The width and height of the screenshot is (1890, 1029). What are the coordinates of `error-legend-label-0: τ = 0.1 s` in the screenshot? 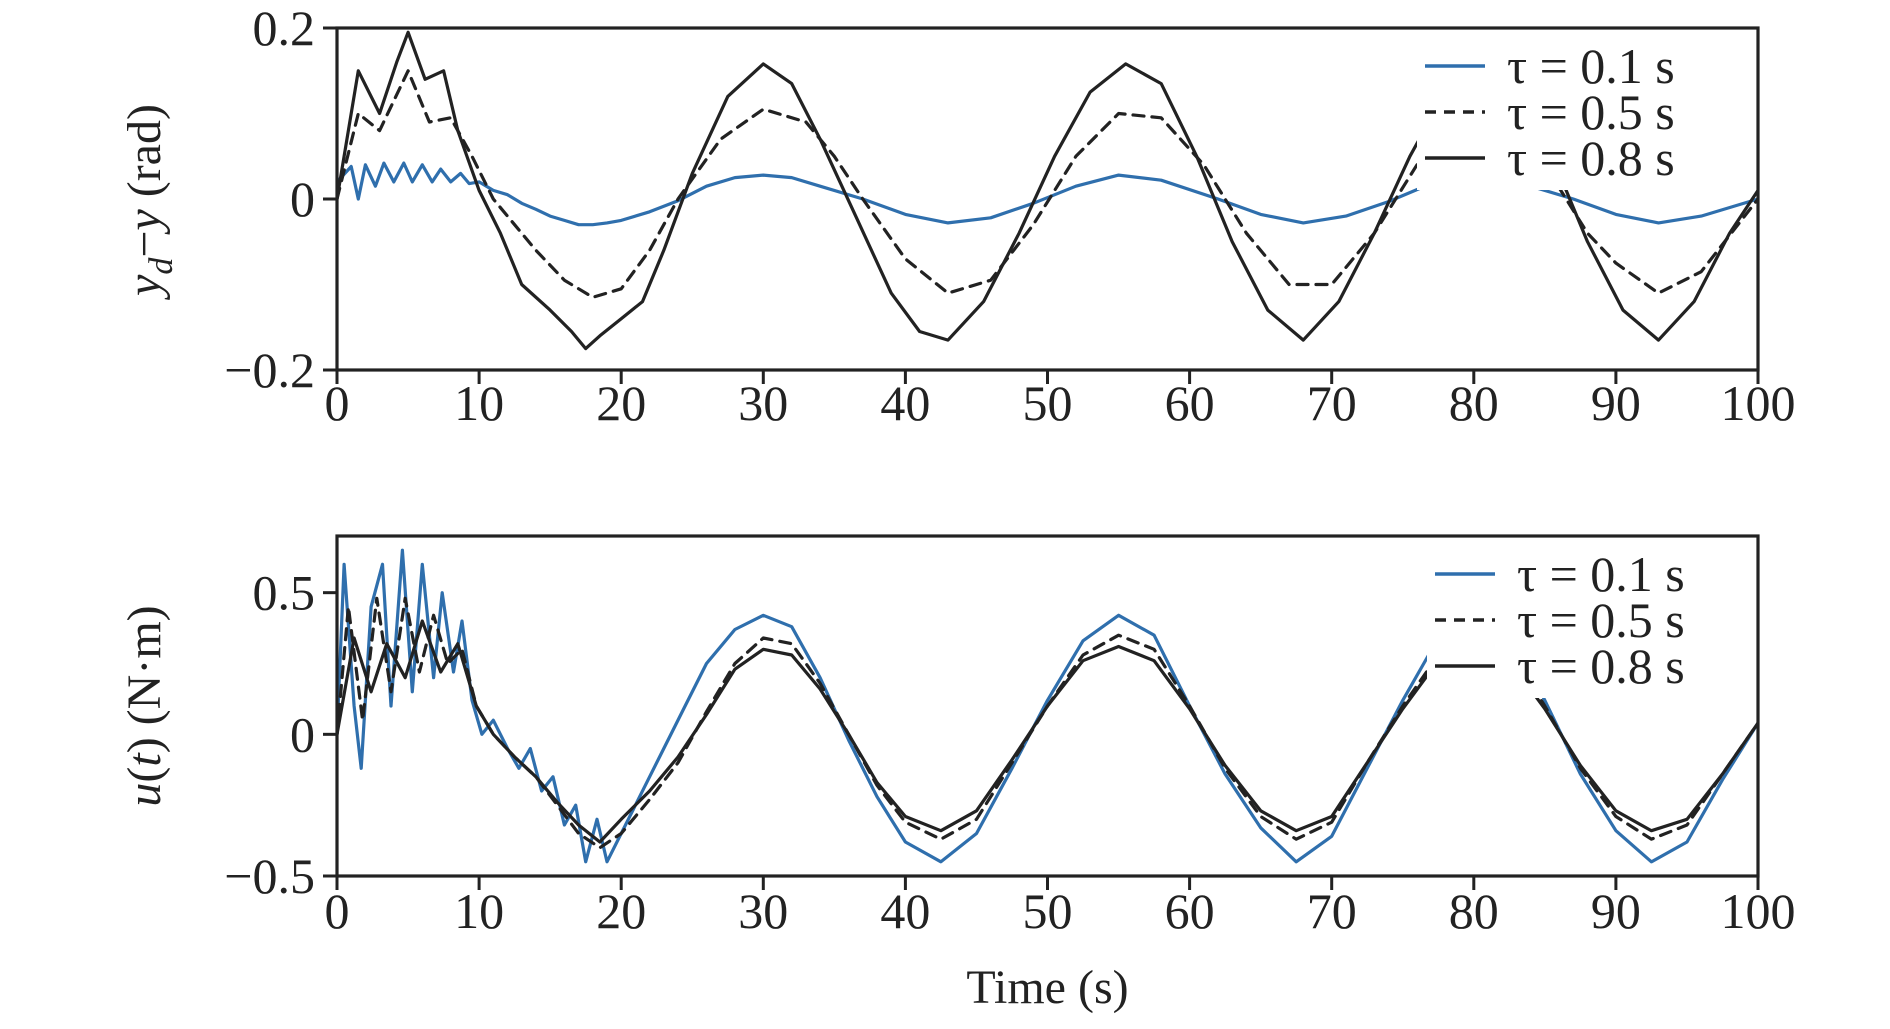 It's located at (1591, 66).